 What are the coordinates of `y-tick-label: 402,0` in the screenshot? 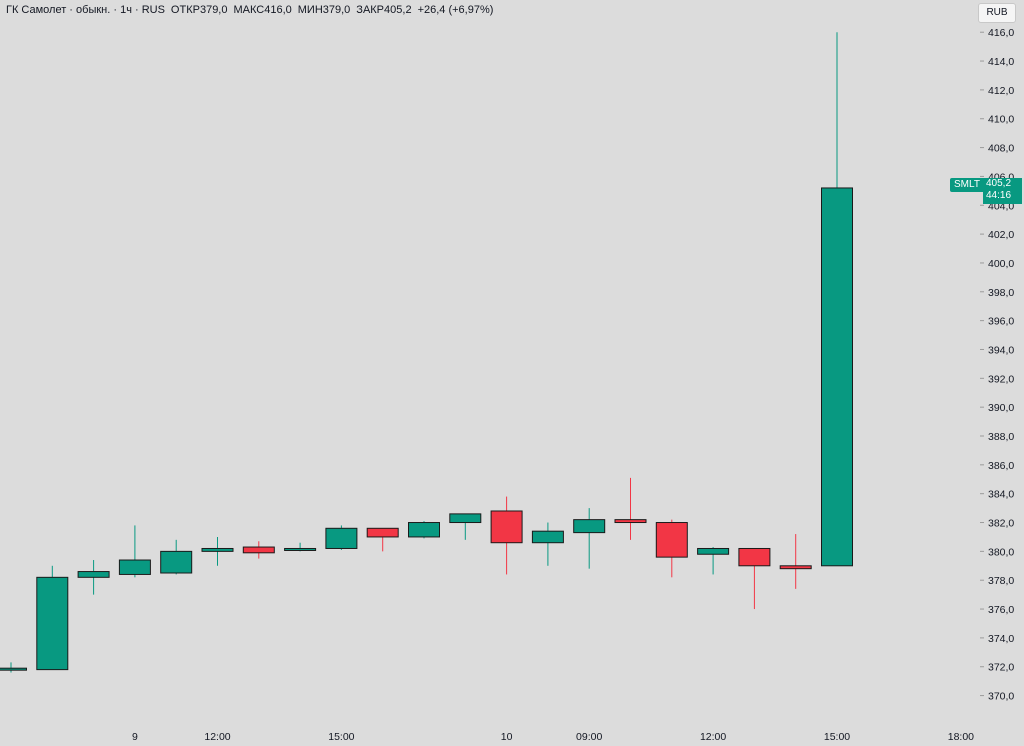 It's located at (1001, 235).